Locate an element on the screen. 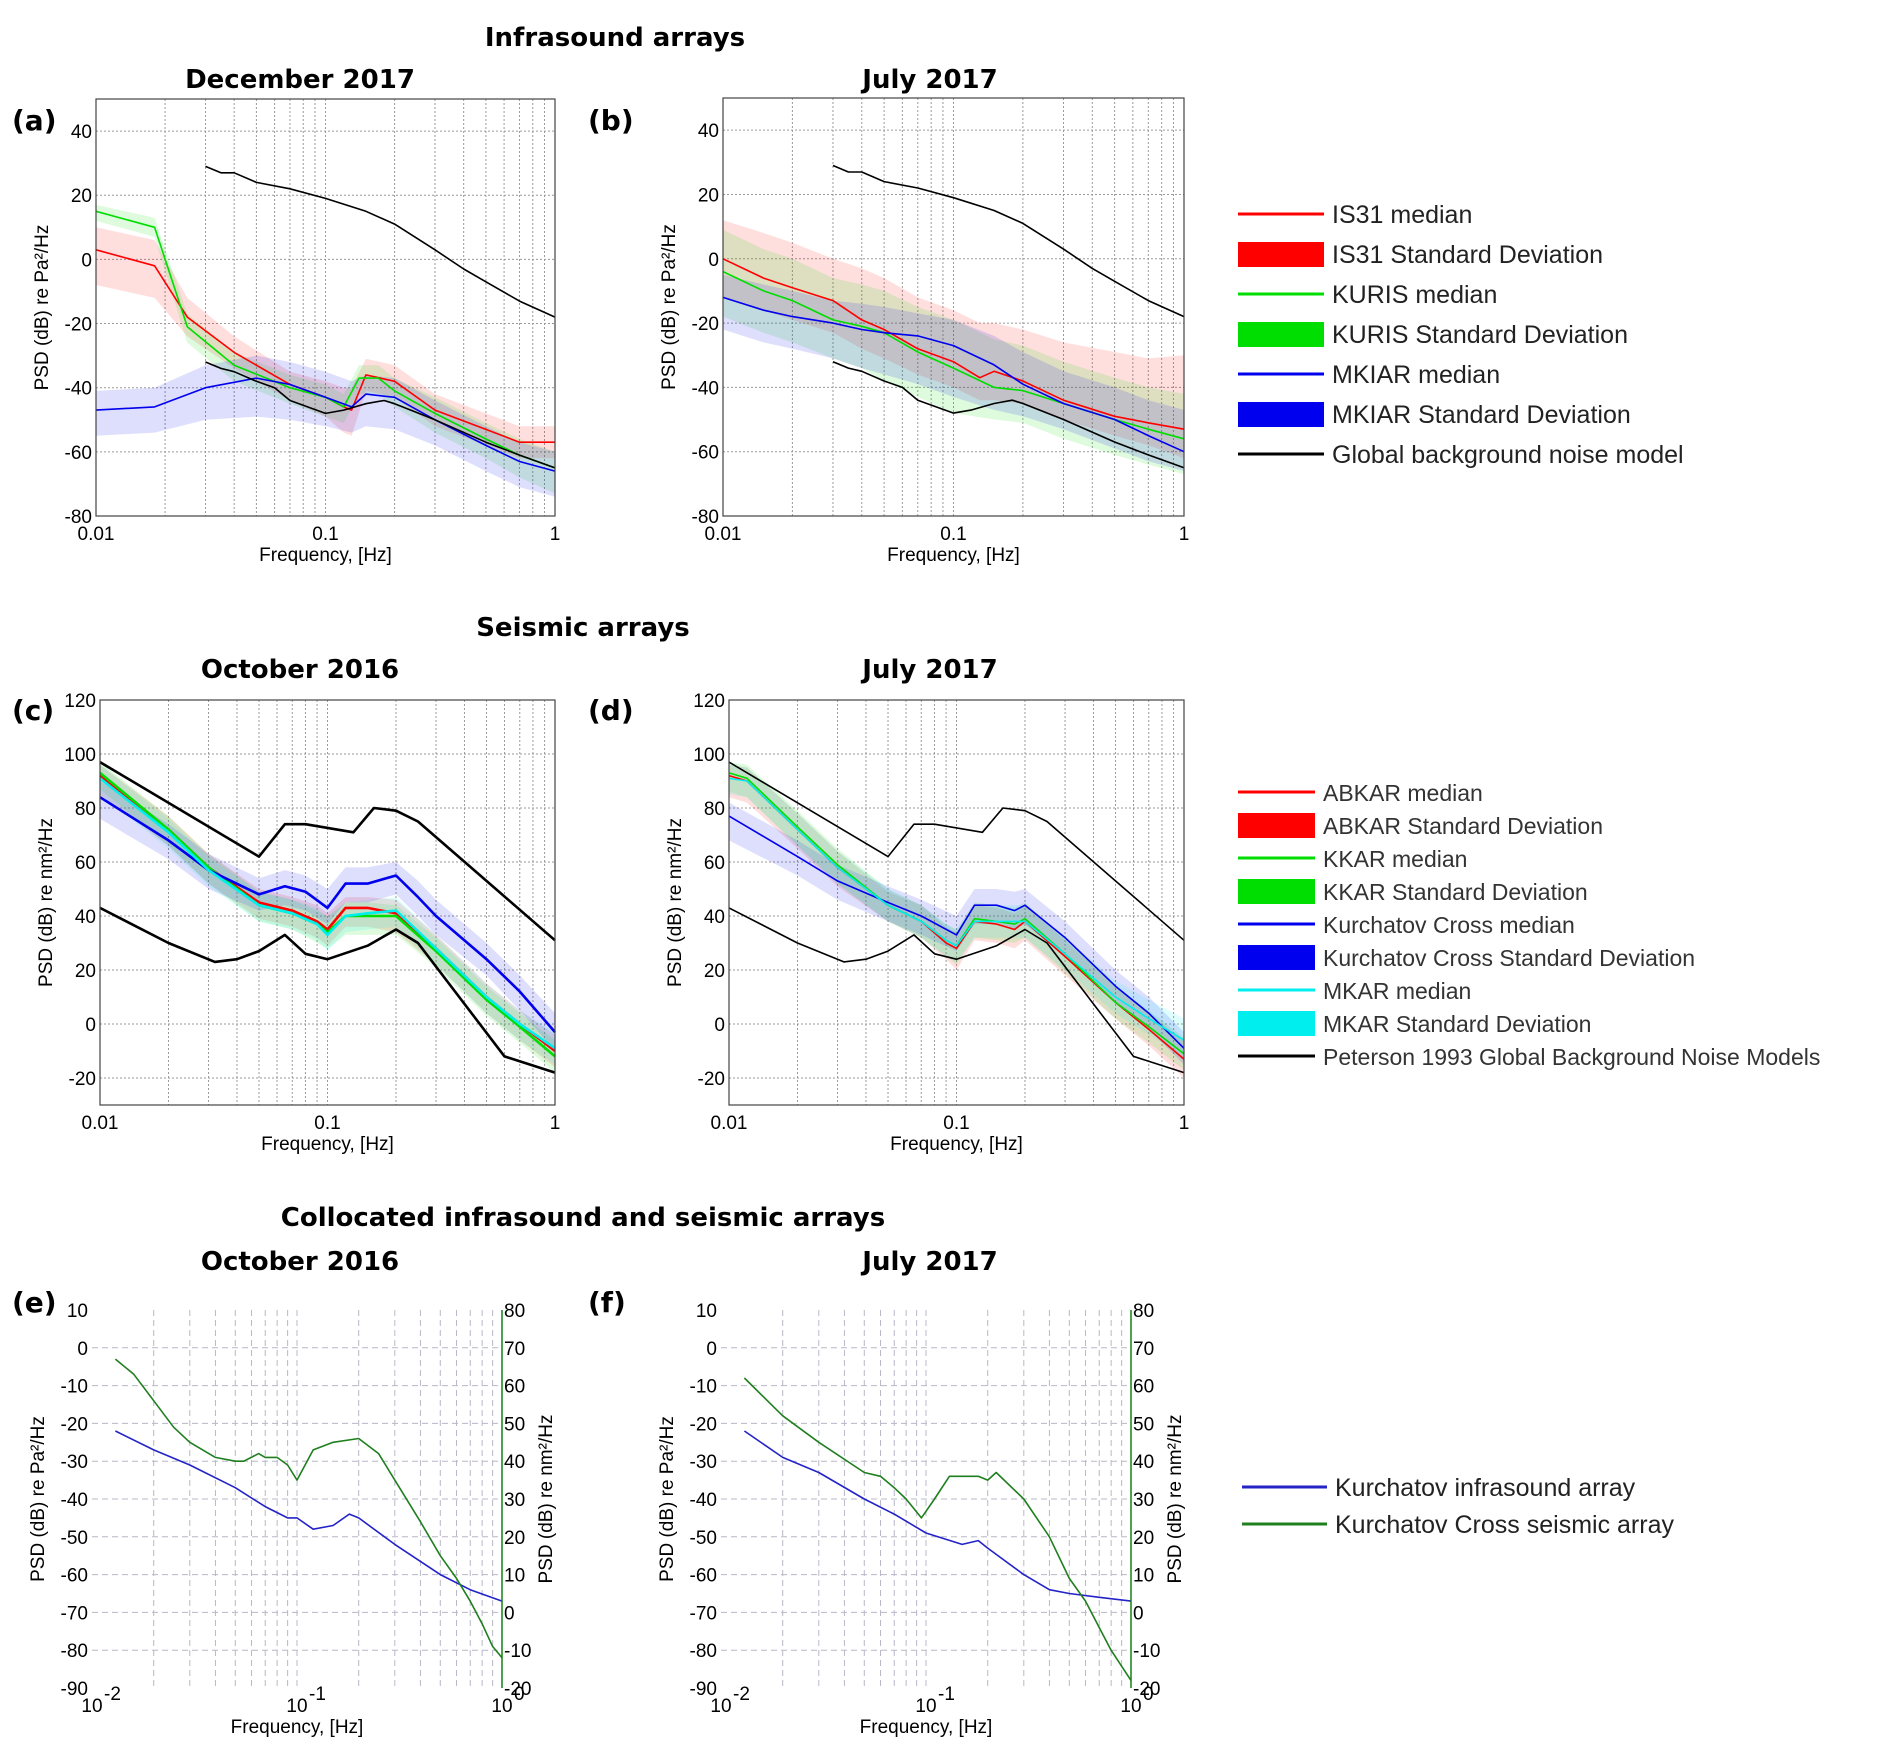  series-line-global-background-noise-model-low- is located at coordinates (380, 415).